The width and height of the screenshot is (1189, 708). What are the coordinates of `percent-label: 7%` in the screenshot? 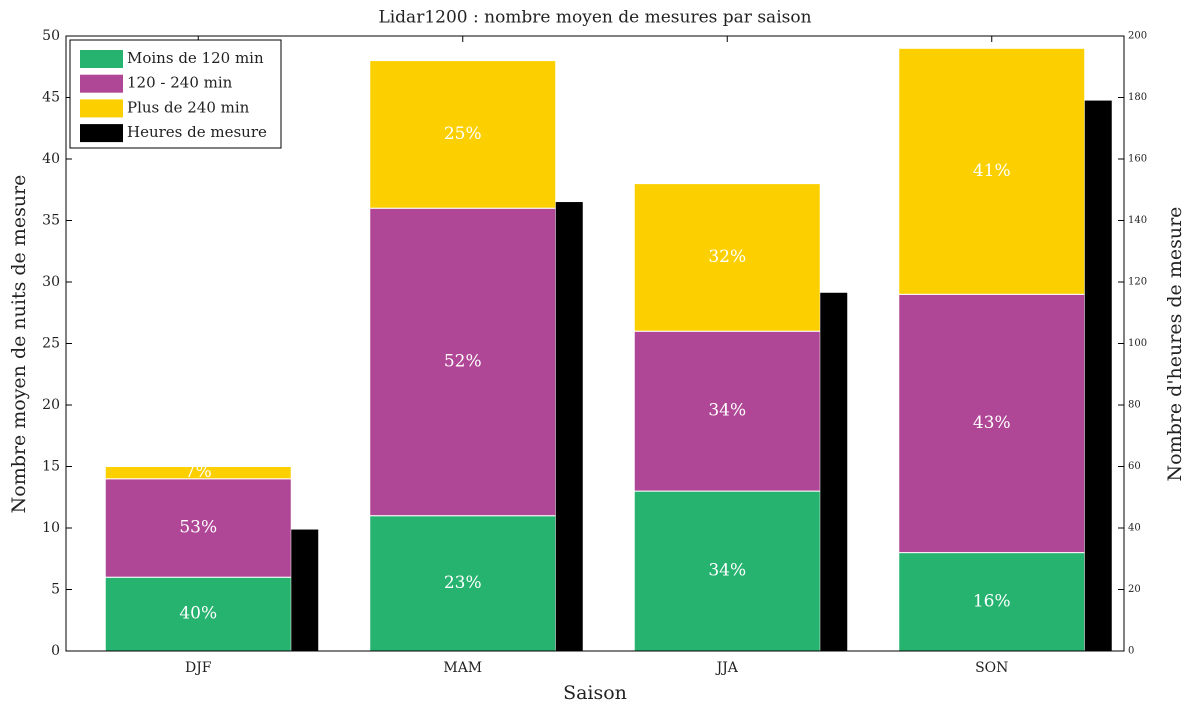 It's located at (198, 472).